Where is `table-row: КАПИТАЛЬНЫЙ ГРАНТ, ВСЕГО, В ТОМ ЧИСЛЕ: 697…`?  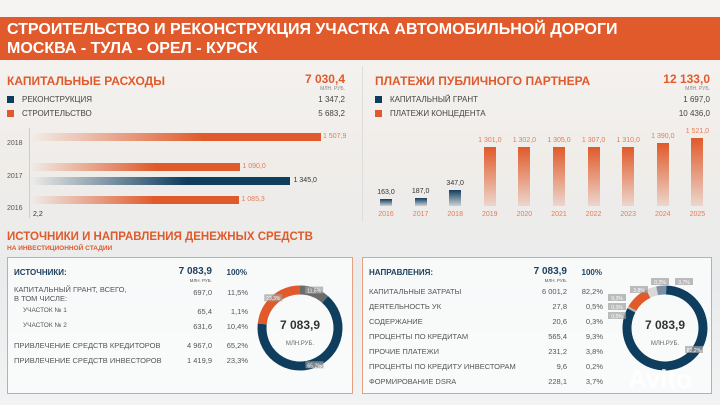
table-row: КАПИТАЛЬНЫЙ ГРАНТ, ВСЕГО, В ТОМ ЧИСЛЕ: 697… is located at coordinates (134, 294).